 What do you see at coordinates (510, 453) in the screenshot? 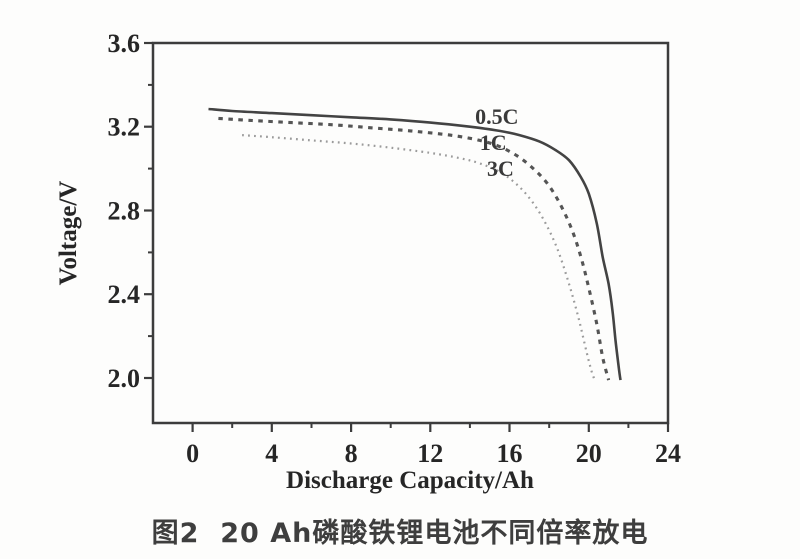
I see `x-tick-label: 16` at bounding box center [510, 453].